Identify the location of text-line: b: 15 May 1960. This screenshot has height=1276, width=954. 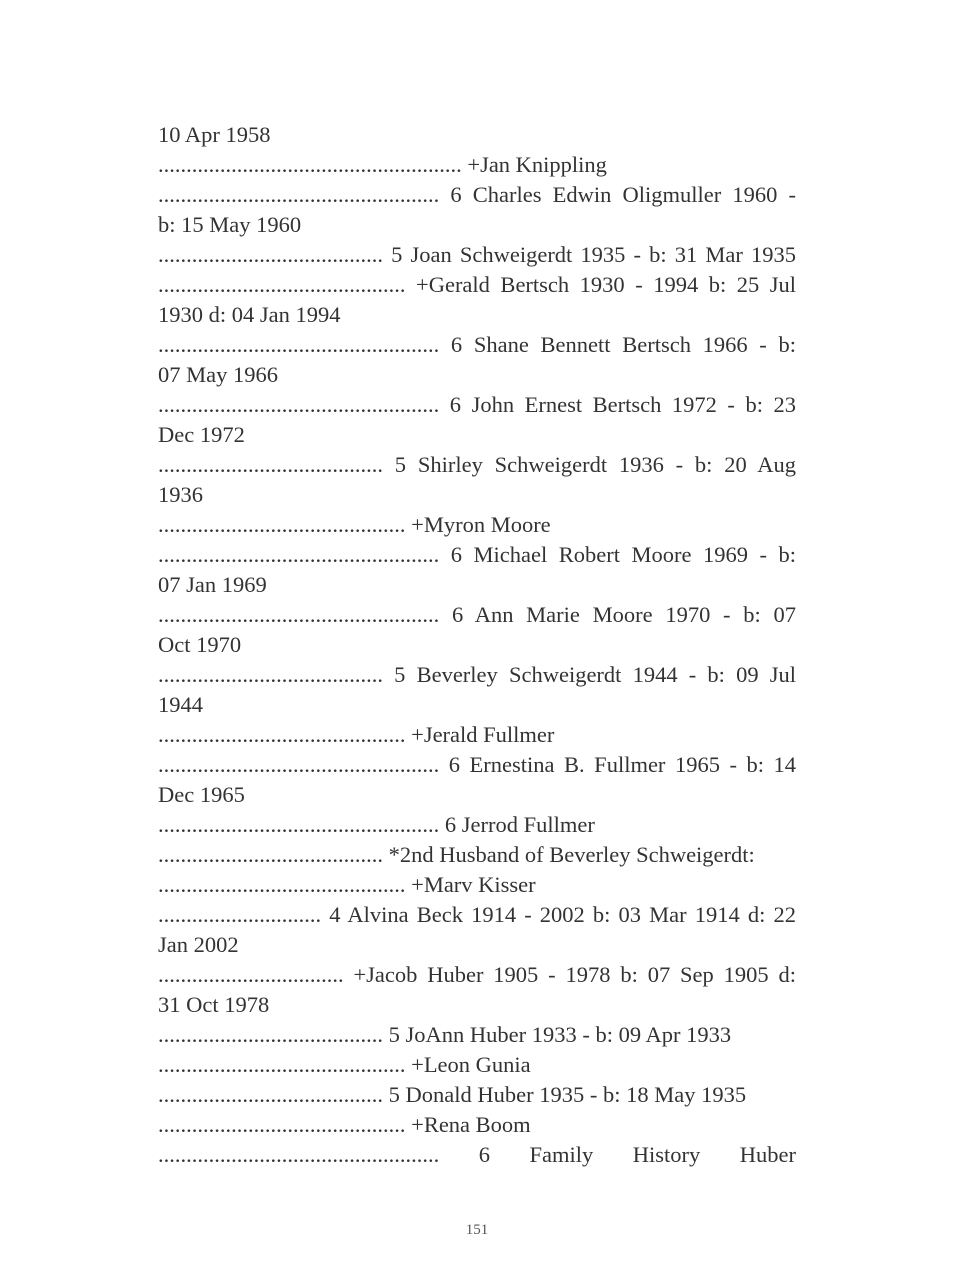
(230, 224).